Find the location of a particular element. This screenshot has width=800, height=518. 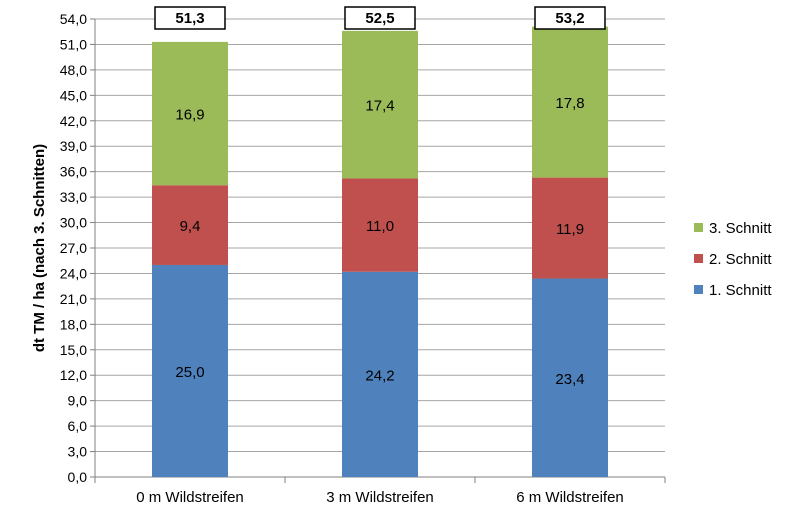

y-tick-label: 0,0 is located at coordinates (78, 477).